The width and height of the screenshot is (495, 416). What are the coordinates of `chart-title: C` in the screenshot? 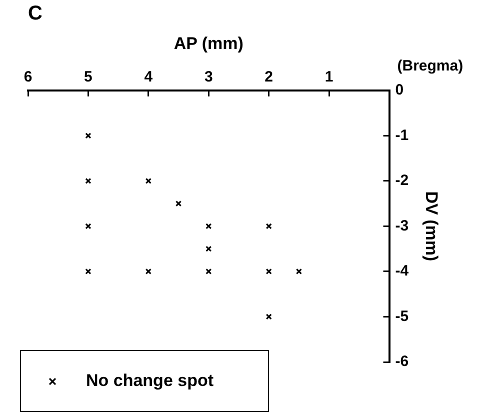 It's located at (35, 13).